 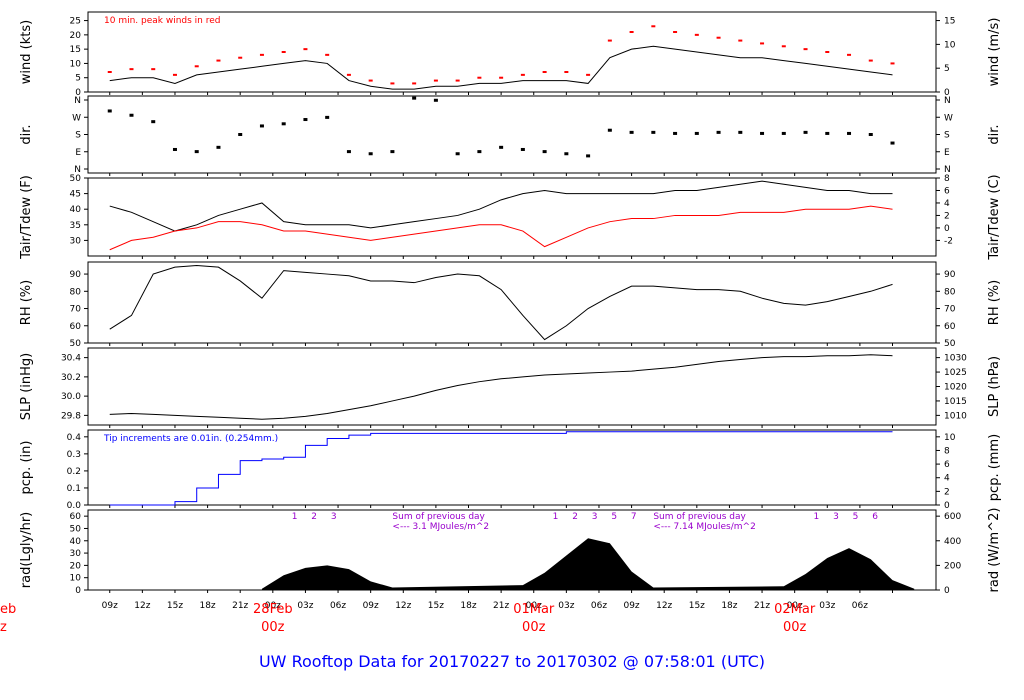 What do you see at coordinates (76, 210) in the screenshot?
I see `ytick-label: 40` at bounding box center [76, 210].